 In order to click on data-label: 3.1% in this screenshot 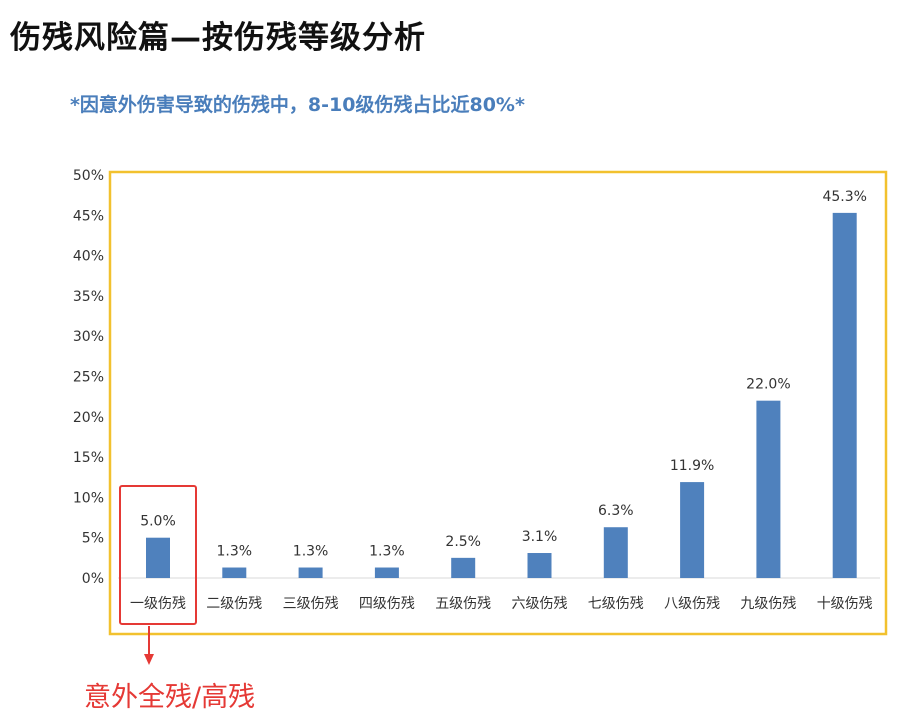, I will do `click(540, 537)`.